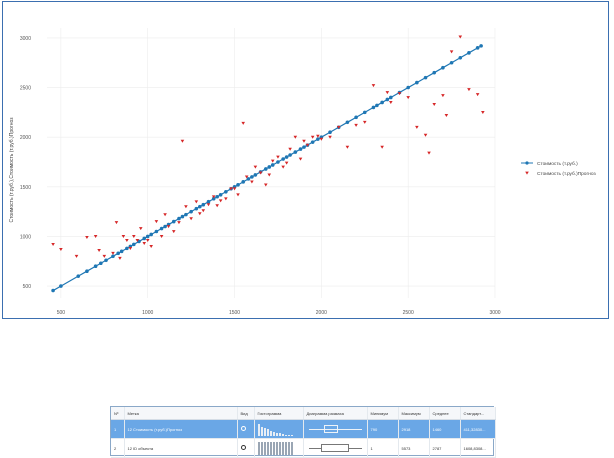 The height and width of the screenshot is (458, 614). Describe the element at coordinates (181, 448) in the screenshot. I see `row-label: 12 ID объекта` at that location.